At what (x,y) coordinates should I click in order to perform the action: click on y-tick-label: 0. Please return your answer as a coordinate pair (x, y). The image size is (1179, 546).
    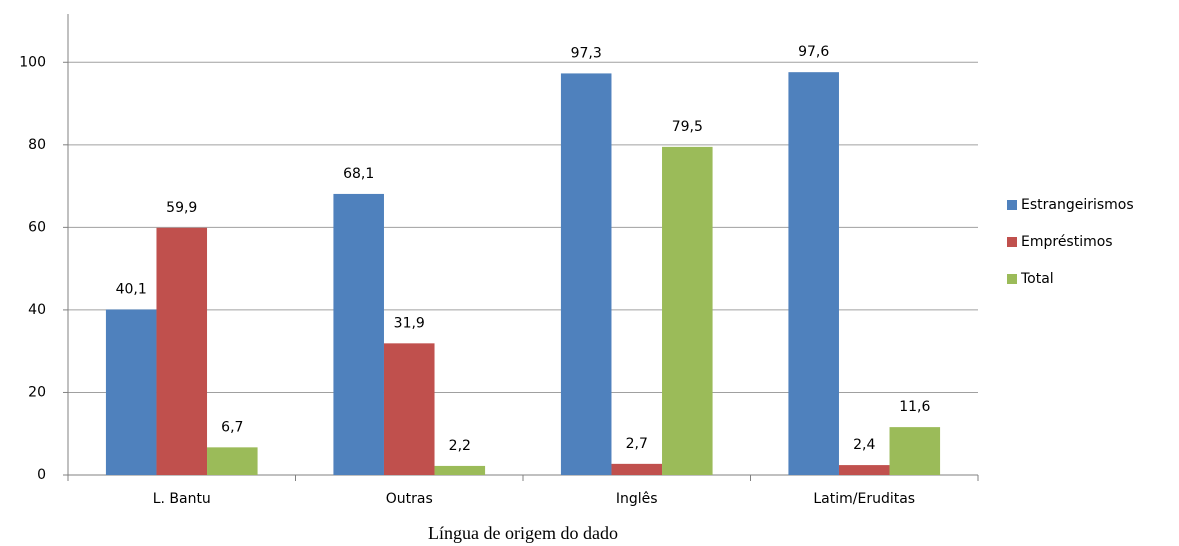
    Looking at the image, I should click on (41, 475).